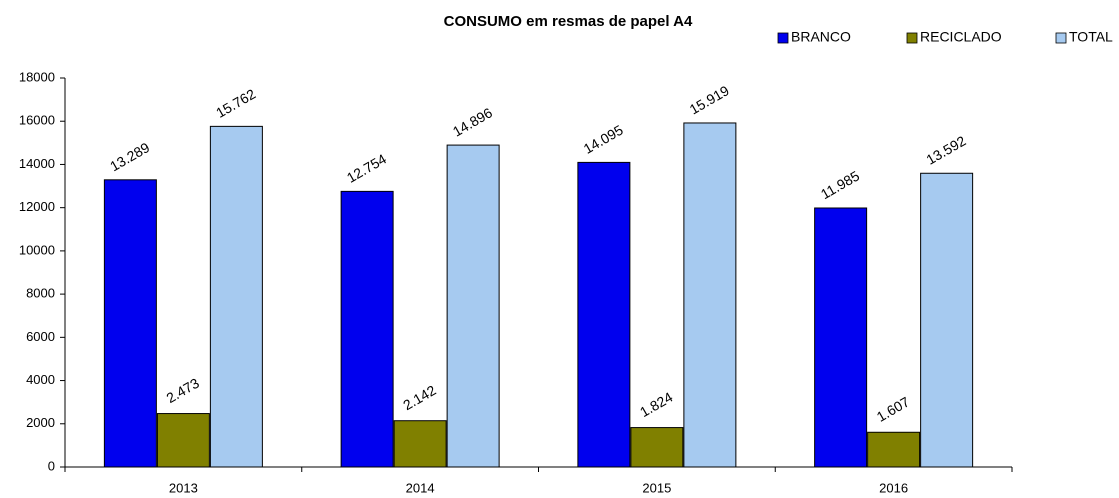 The image size is (1119, 498). I want to click on data-label: 1.824, so click(656, 404).